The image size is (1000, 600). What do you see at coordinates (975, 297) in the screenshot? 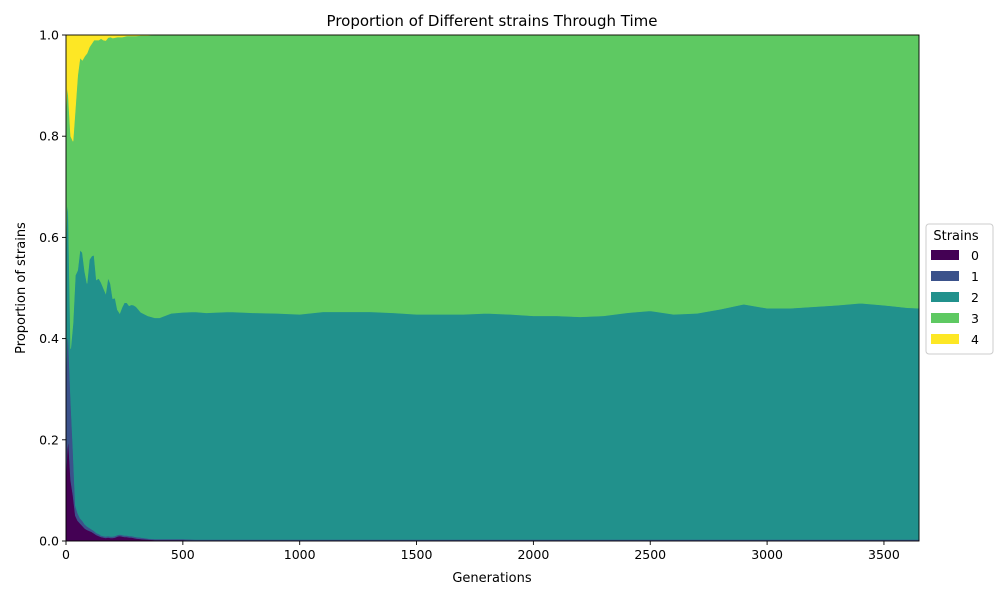
I see `legend-label-2: 2` at bounding box center [975, 297].